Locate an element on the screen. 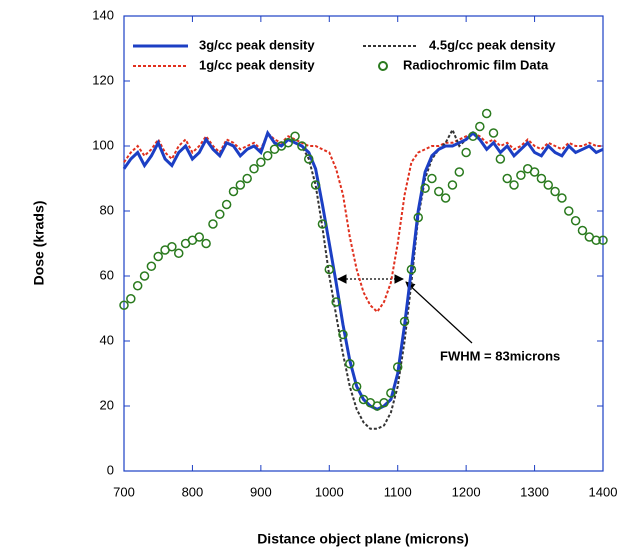  x-tick-label: 1100 is located at coordinates (398, 491).